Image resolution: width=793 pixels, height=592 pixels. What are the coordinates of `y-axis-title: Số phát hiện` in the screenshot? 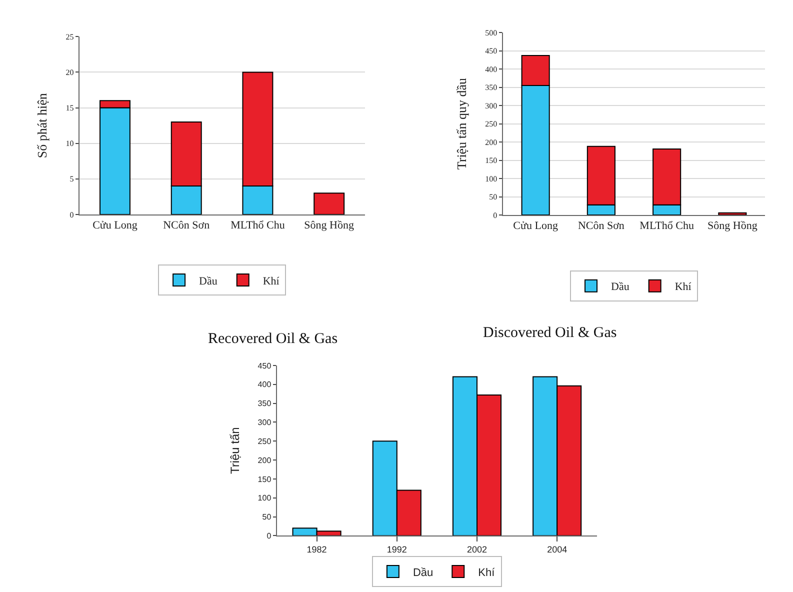 It's located at (42, 125).